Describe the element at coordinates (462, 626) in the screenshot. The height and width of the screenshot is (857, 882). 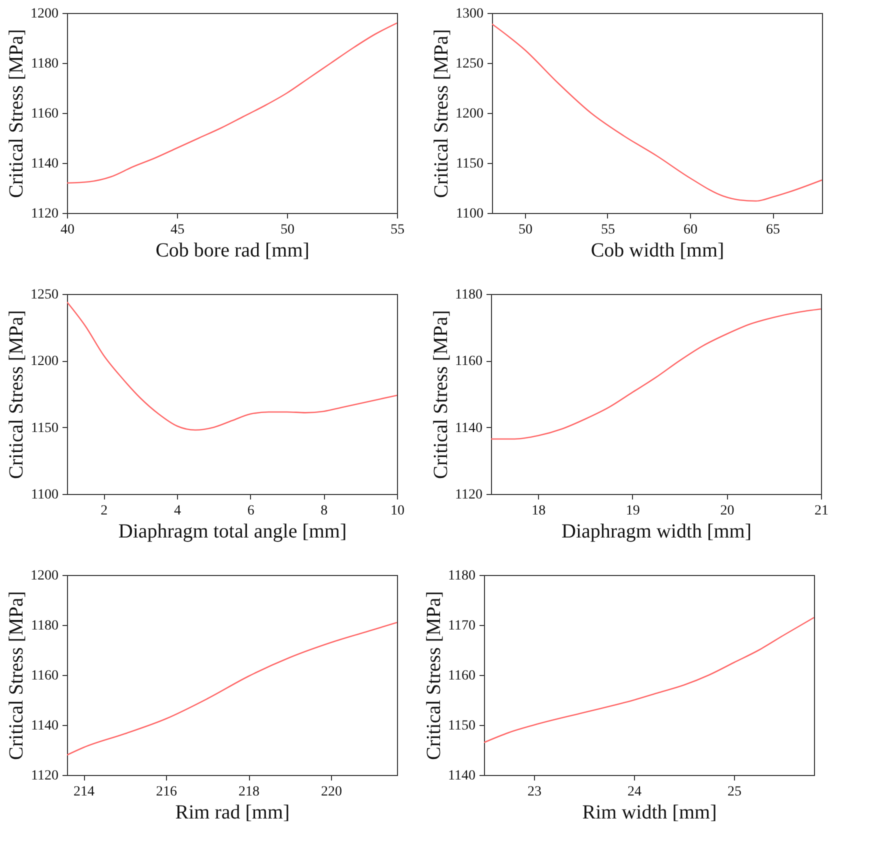
I see `y-tick-label: 1170` at that location.